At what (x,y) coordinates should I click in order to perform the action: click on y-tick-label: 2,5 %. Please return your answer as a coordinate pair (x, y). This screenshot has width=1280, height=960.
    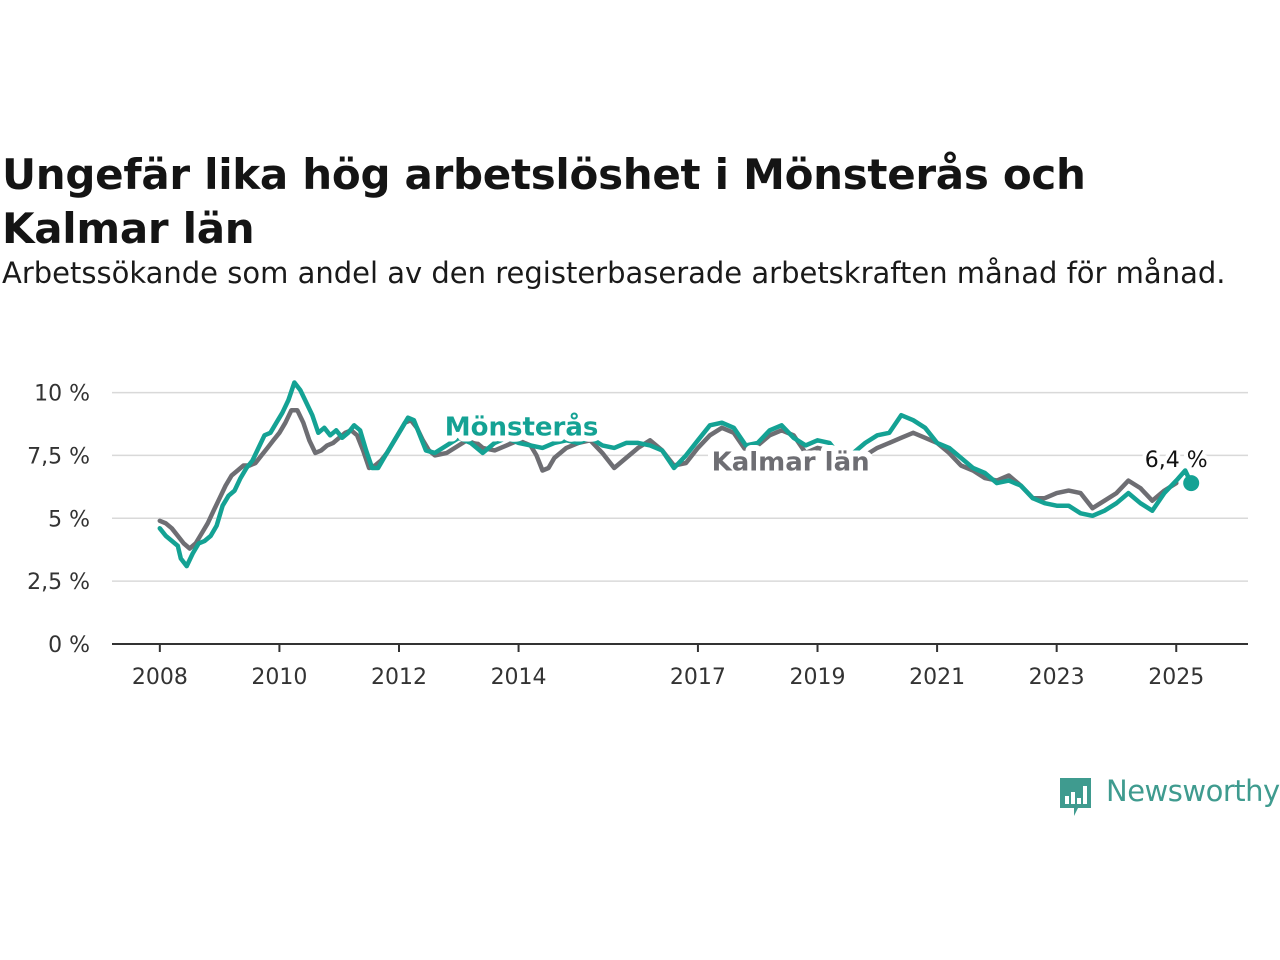
    Looking at the image, I should click on (58, 582).